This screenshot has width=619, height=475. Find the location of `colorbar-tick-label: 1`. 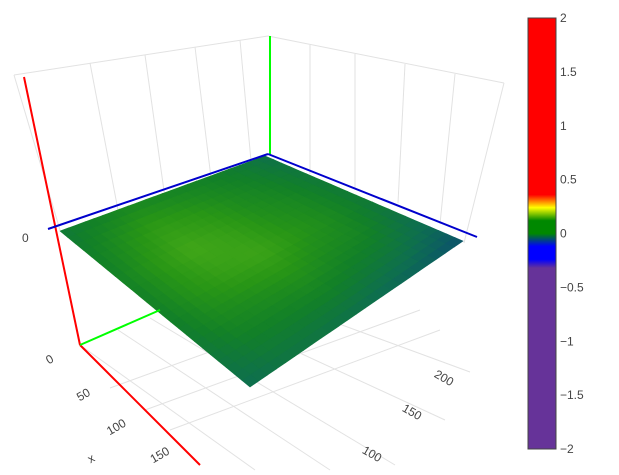

colorbar-tick-label: 1 is located at coordinates (563, 126).